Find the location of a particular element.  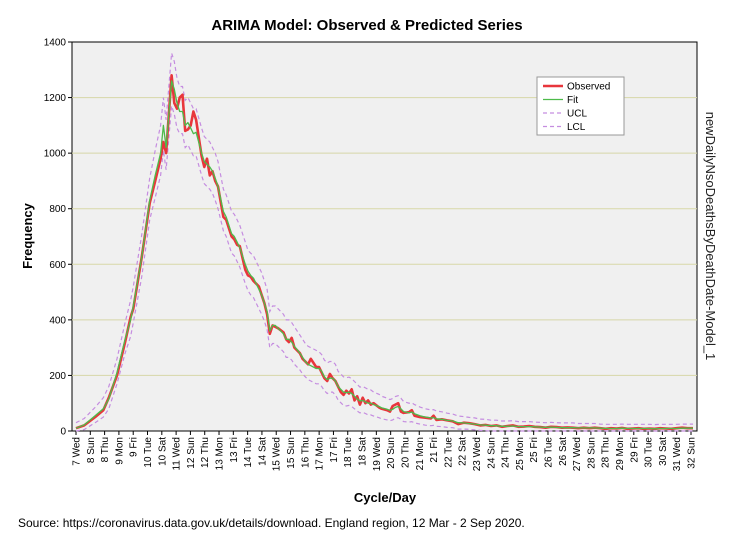

x-tick-label: 19 Wed is located at coordinates (377, 454).